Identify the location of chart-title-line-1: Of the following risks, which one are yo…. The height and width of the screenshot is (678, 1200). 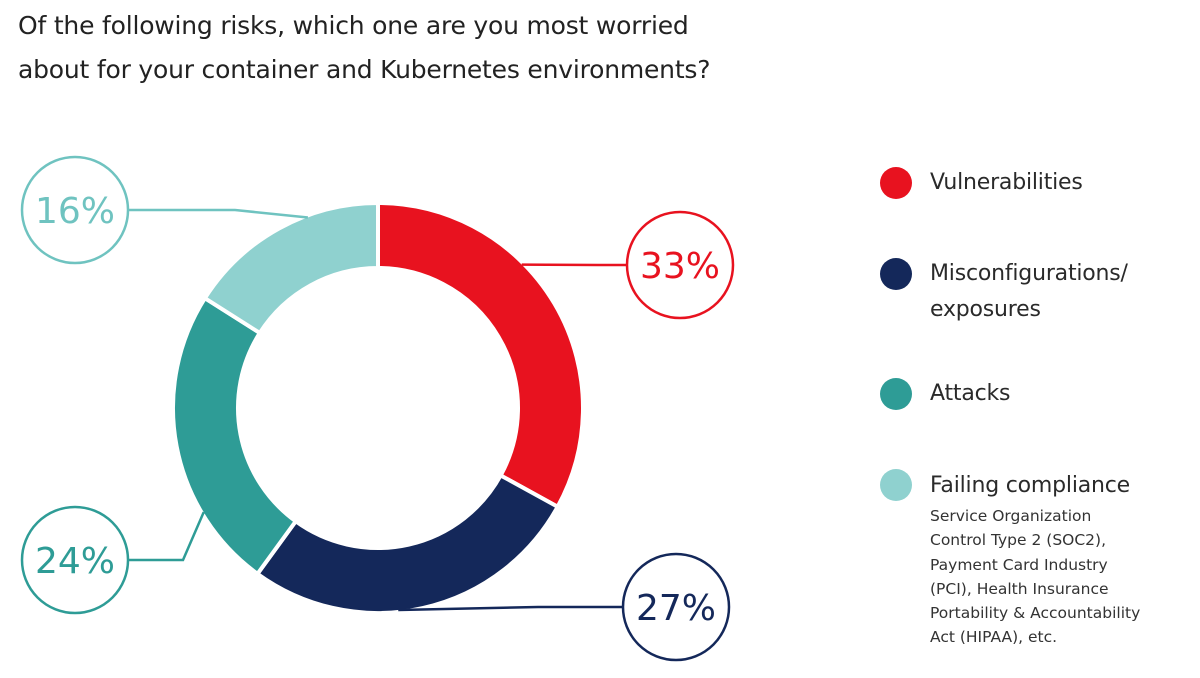
(353, 25).